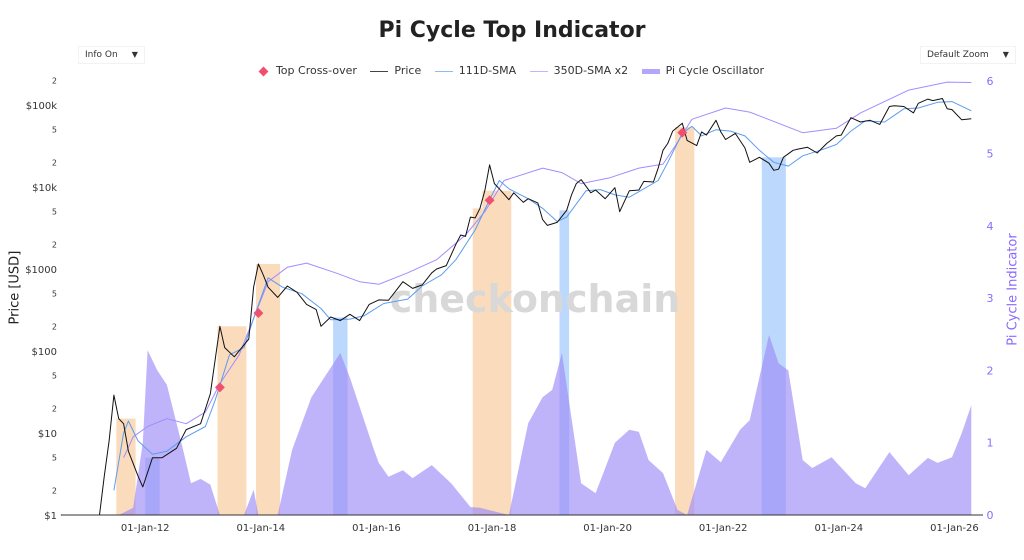  What do you see at coordinates (591, 70) in the screenshot?
I see `legend-label: 350D-SMA x2` at bounding box center [591, 70].